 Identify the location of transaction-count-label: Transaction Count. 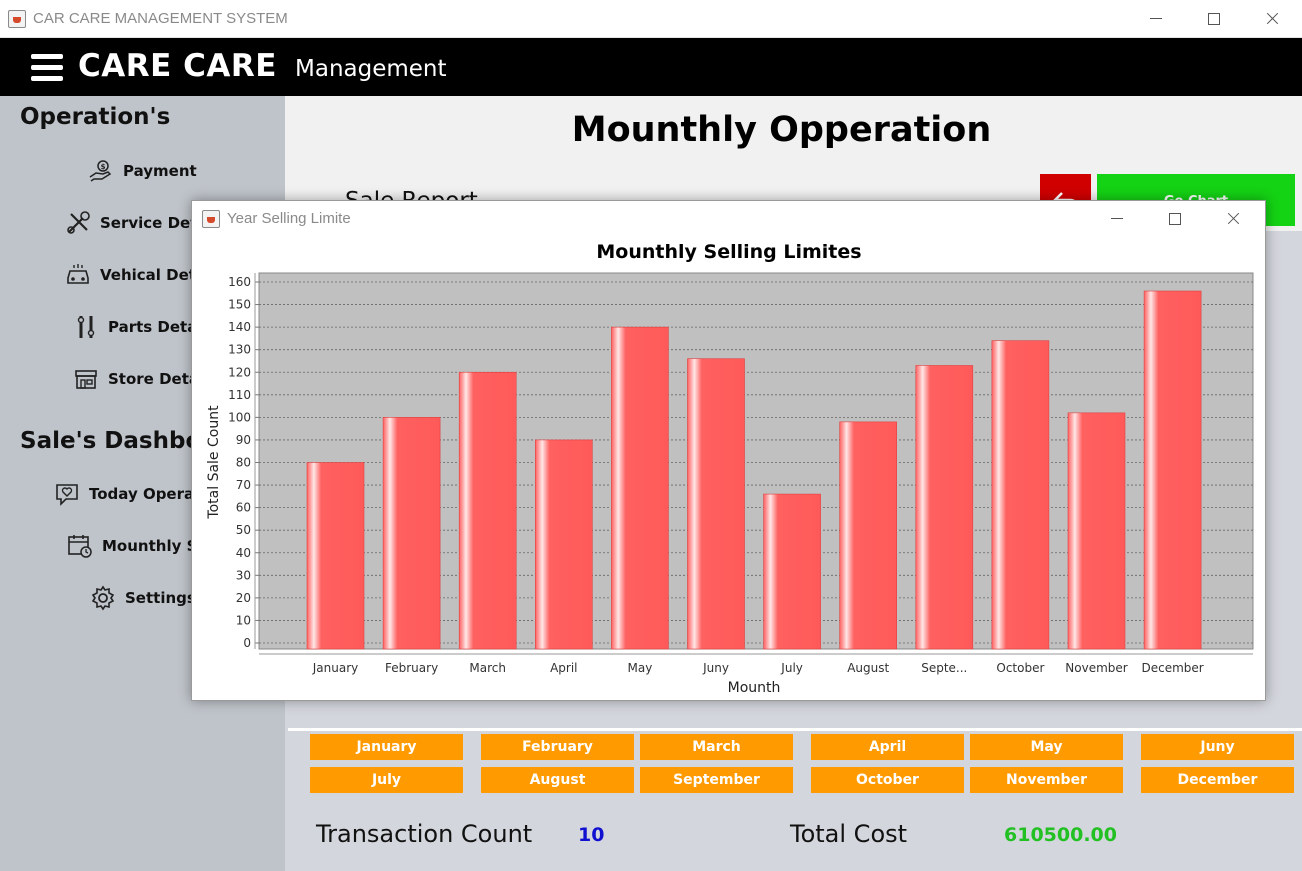
(424, 834).